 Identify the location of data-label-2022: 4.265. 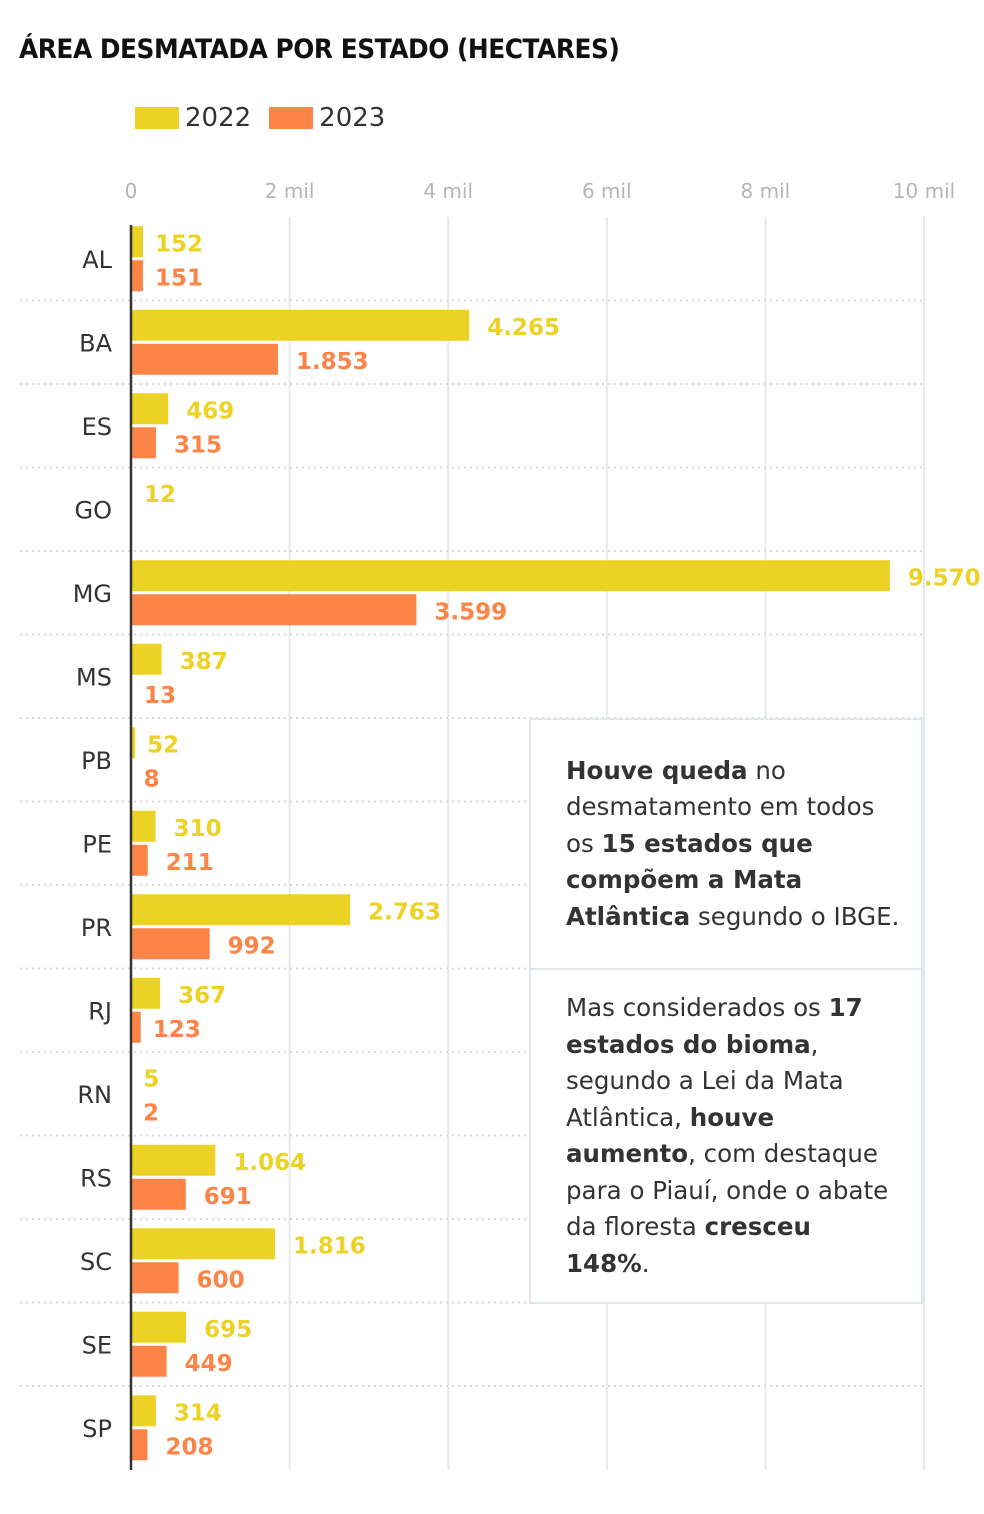
(523, 328).